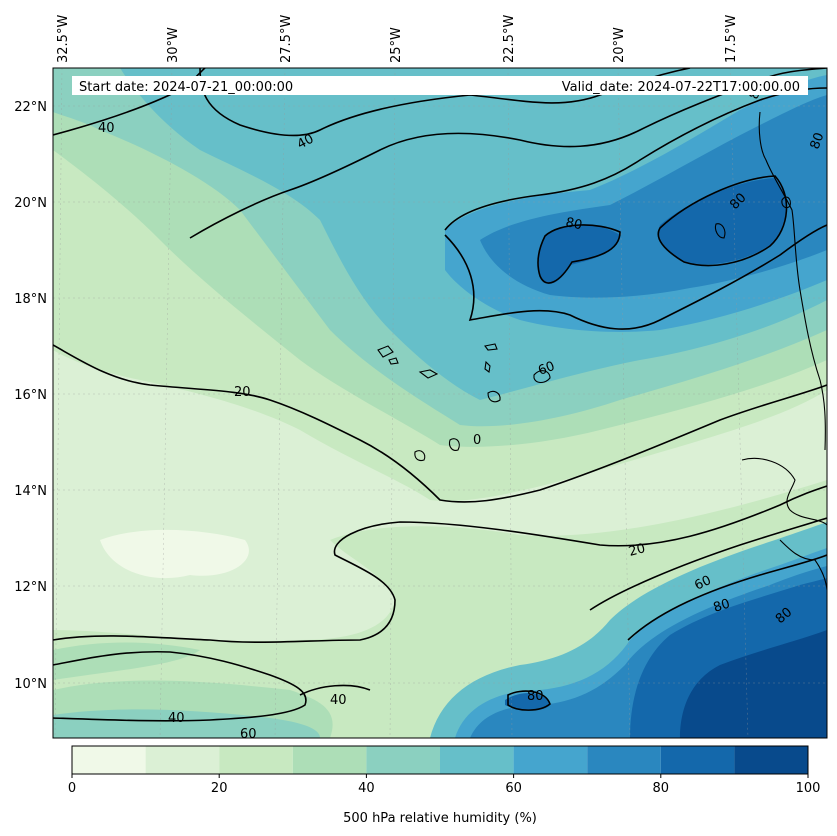 This screenshot has height=836, width=837. Describe the element at coordinates (513, 788) in the screenshot. I see `colorbar-tick-label: 60` at that location.